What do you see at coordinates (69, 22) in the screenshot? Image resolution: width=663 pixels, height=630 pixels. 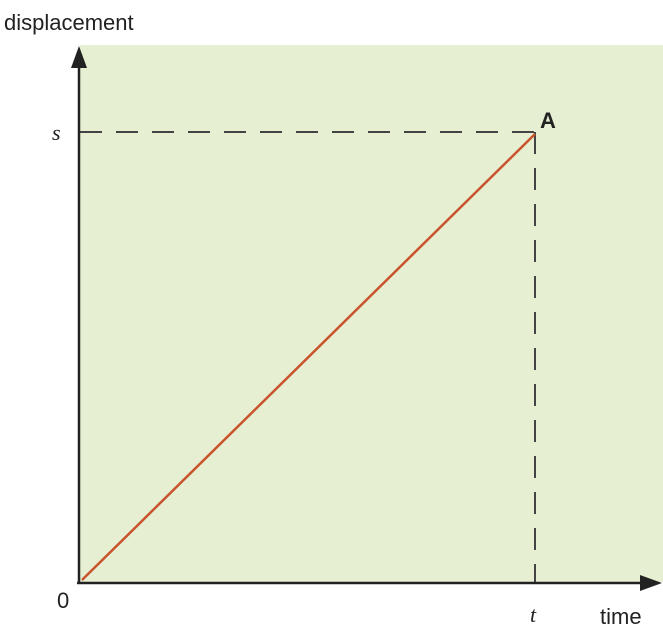 I see `y-axis-label: displacement` at bounding box center [69, 22].